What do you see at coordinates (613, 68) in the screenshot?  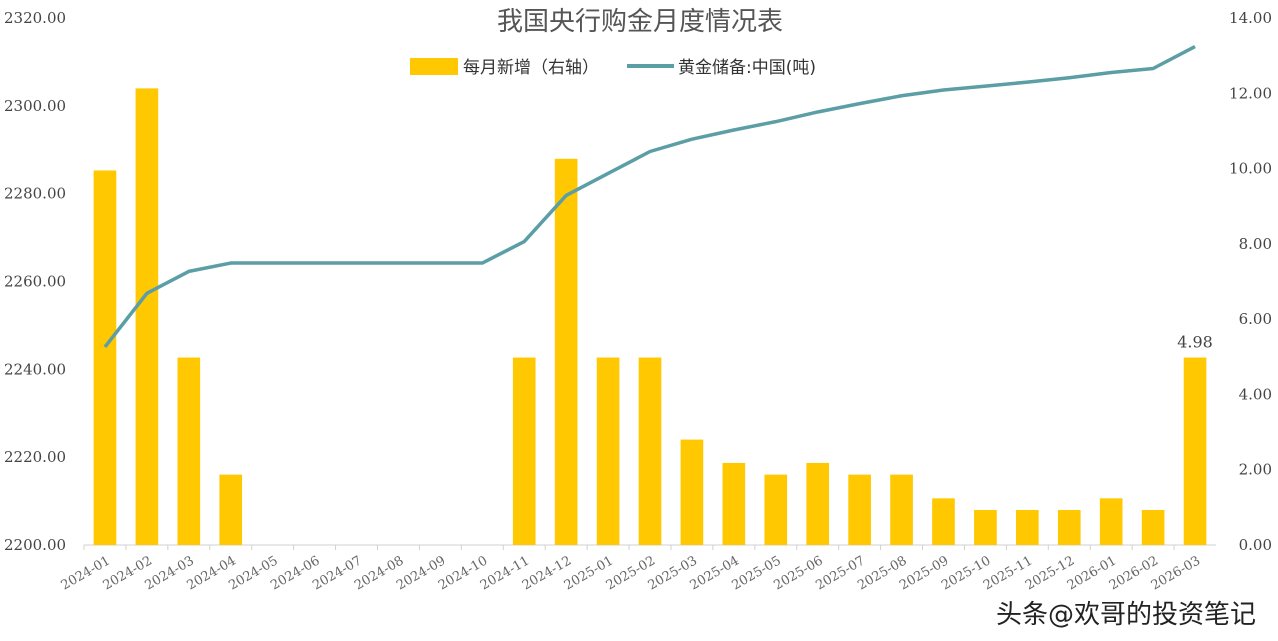 I see `legend: 每月新增（右轴） 黄金储备:中国(吨)` at bounding box center [613, 68].